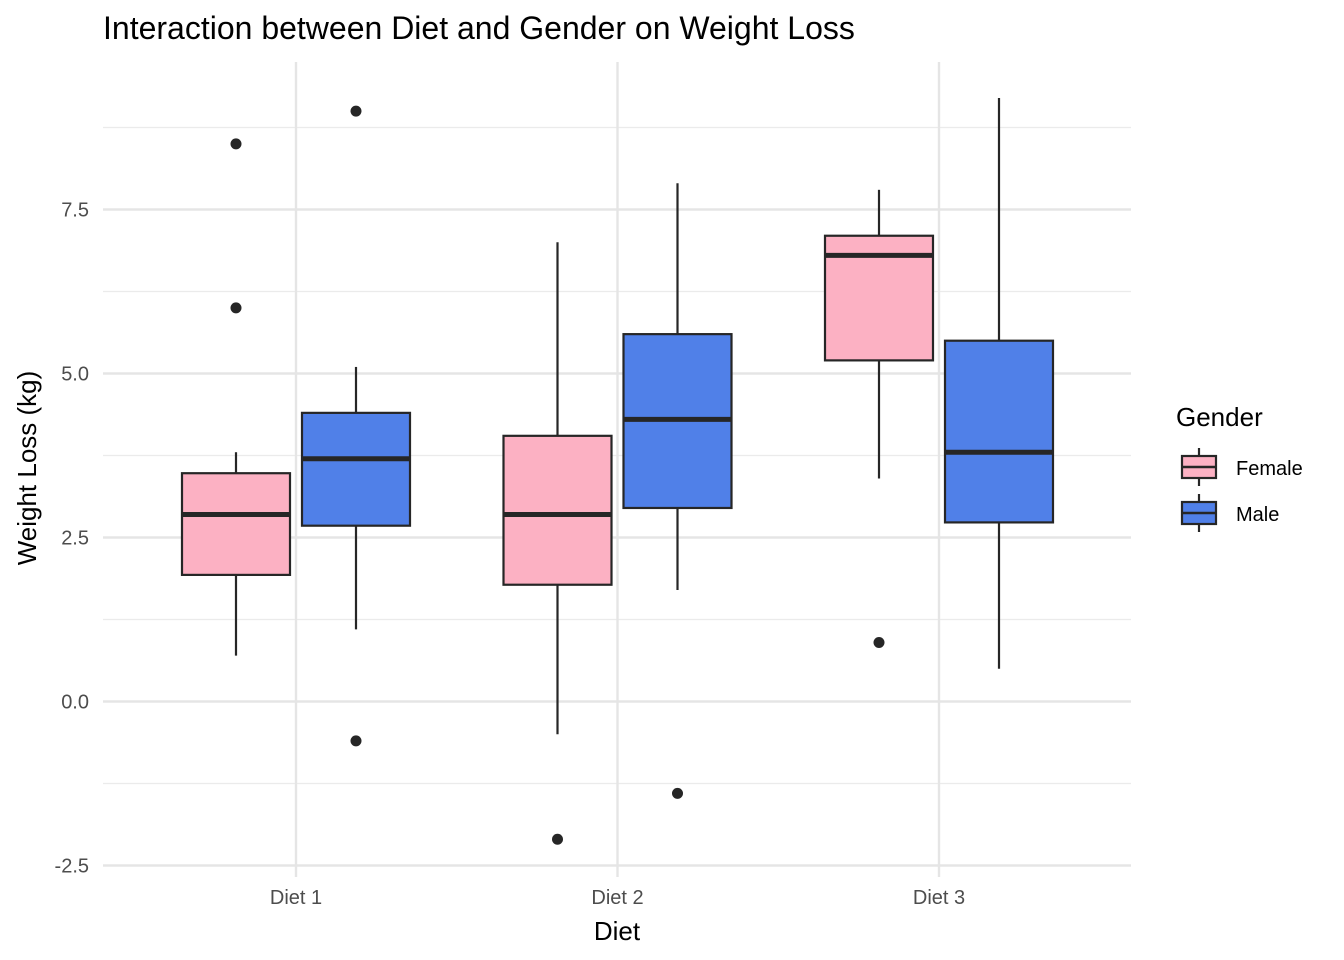 This screenshot has width=1344, height=960. What do you see at coordinates (72, 867) in the screenshot?
I see `y-tick-label: -2.5` at bounding box center [72, 867].